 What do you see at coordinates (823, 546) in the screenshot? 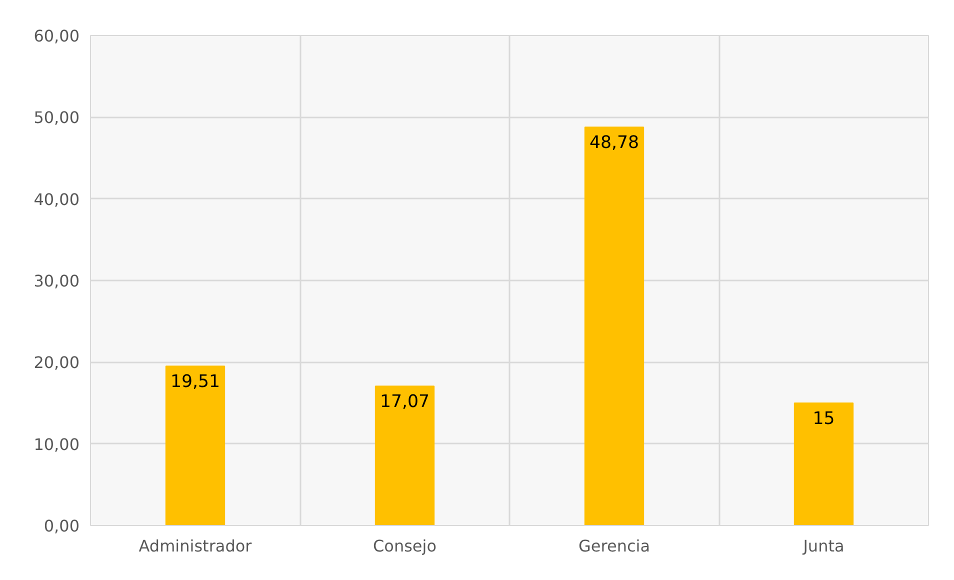
I see `x-tick-label: Junta` at bounding box center [823, 546].